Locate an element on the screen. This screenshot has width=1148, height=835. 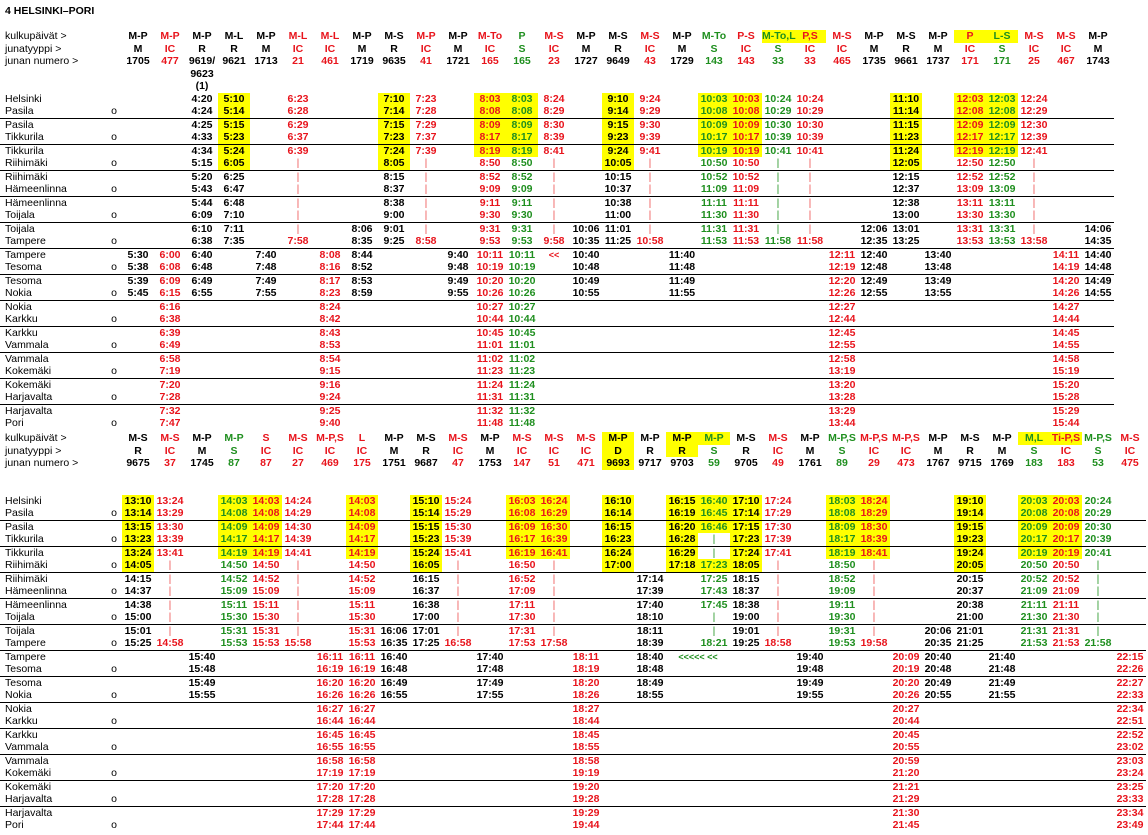
time-cell: 8:35 is located at coordinates (362, 241).